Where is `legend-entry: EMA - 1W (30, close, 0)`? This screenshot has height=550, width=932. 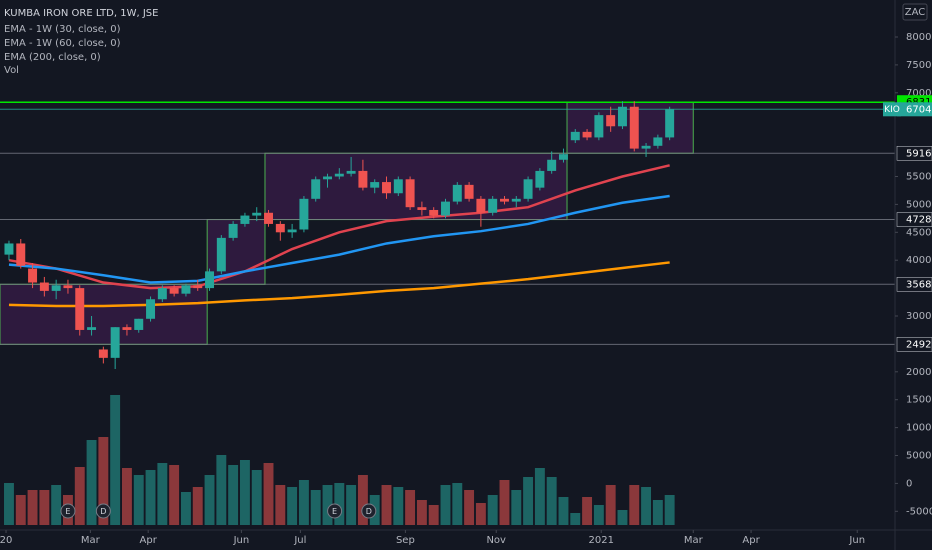
legend-entry: EMA - 1W (30, close, 0) is located at coordinates (62, 29).